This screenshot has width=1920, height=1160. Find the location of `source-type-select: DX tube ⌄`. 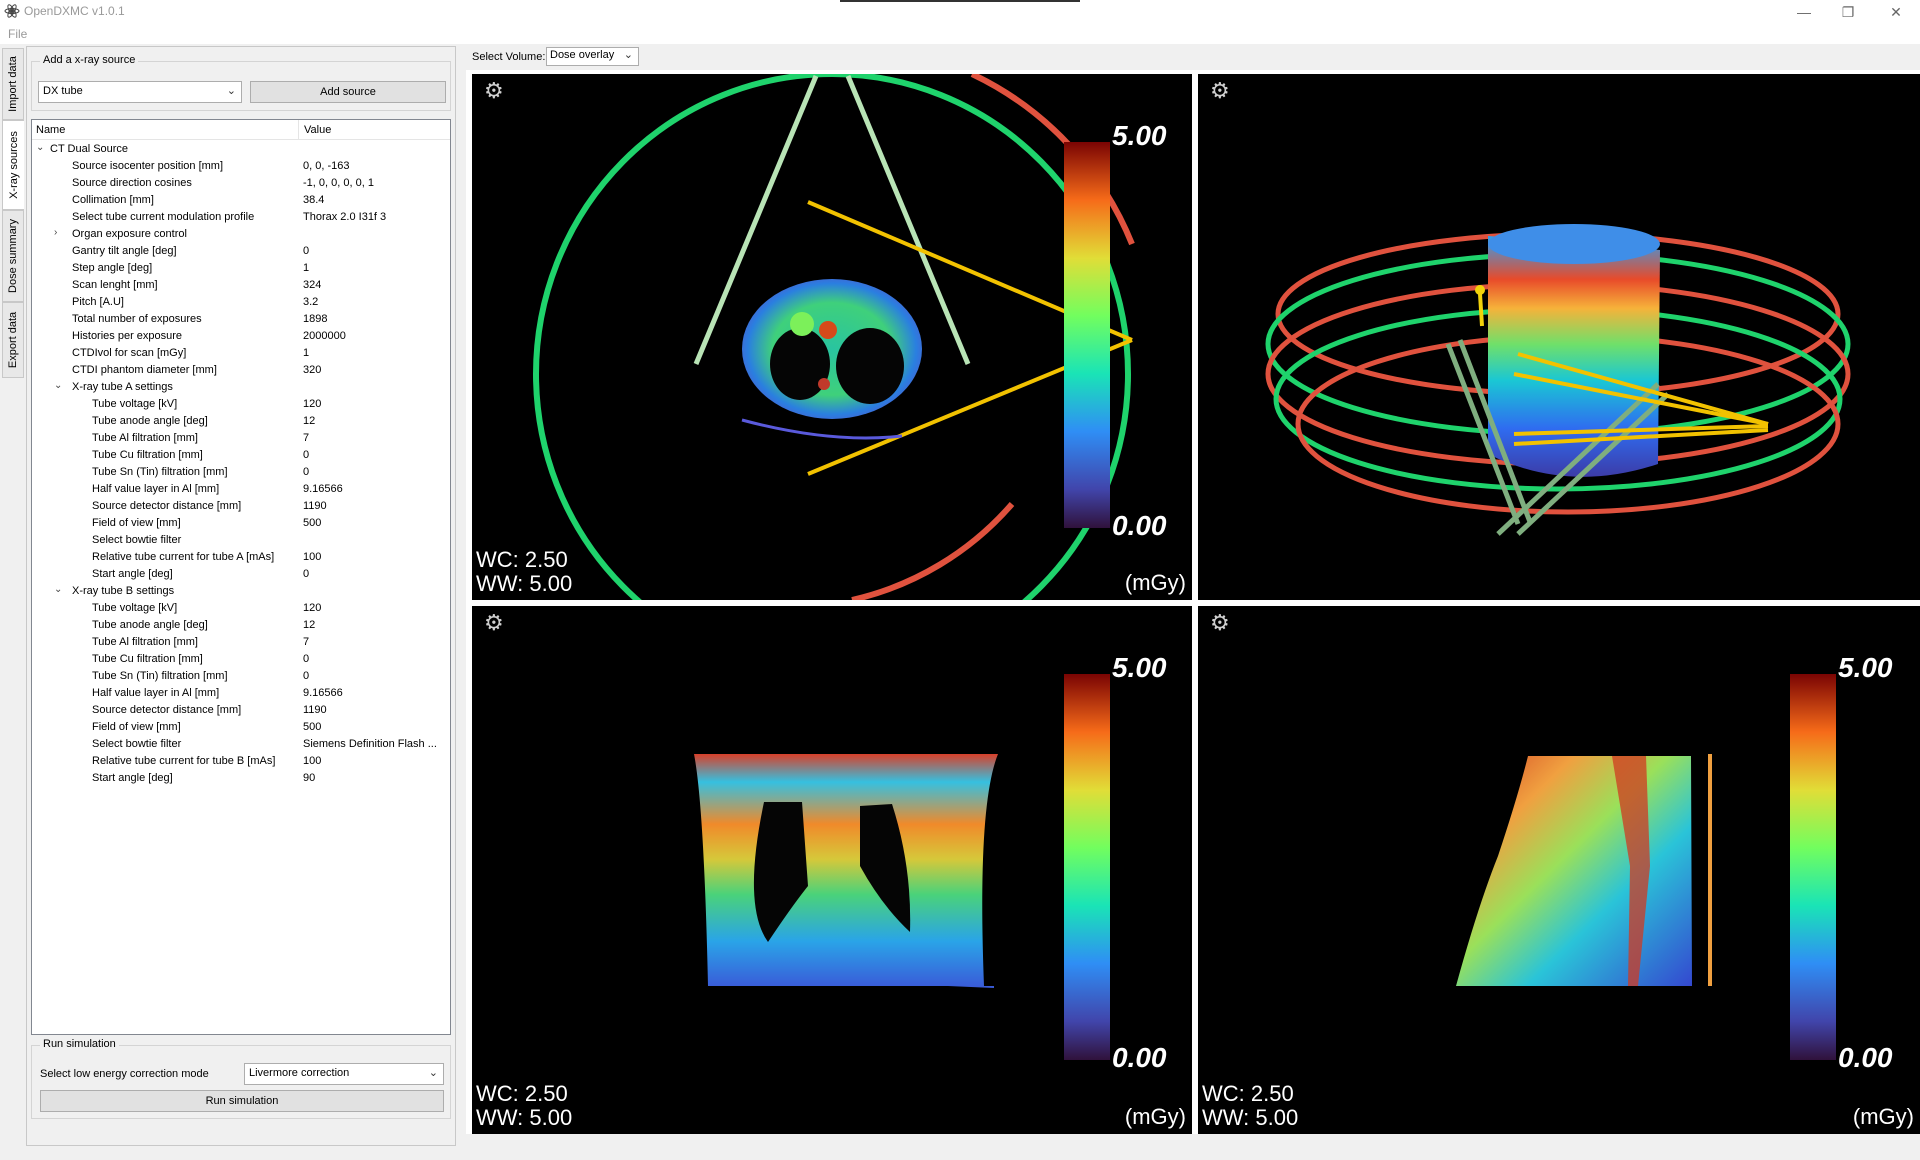

source-type-select: DX tube ⌄ is located at coordinates (140, 92).